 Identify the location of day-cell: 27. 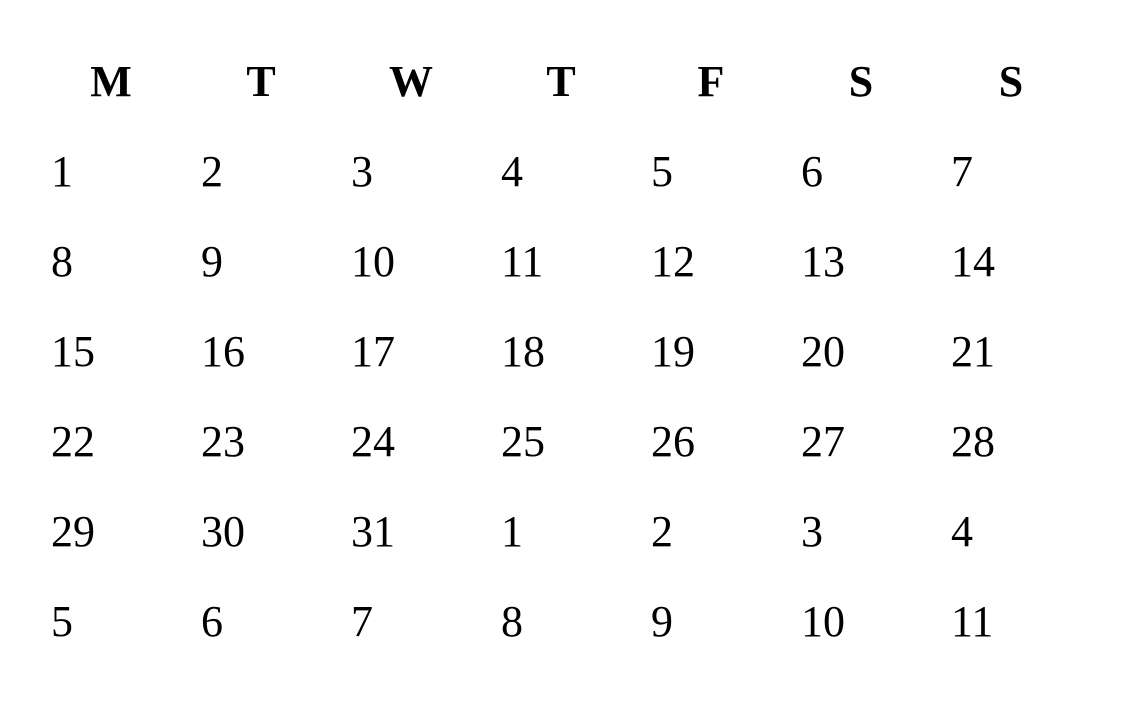
(823, 441).